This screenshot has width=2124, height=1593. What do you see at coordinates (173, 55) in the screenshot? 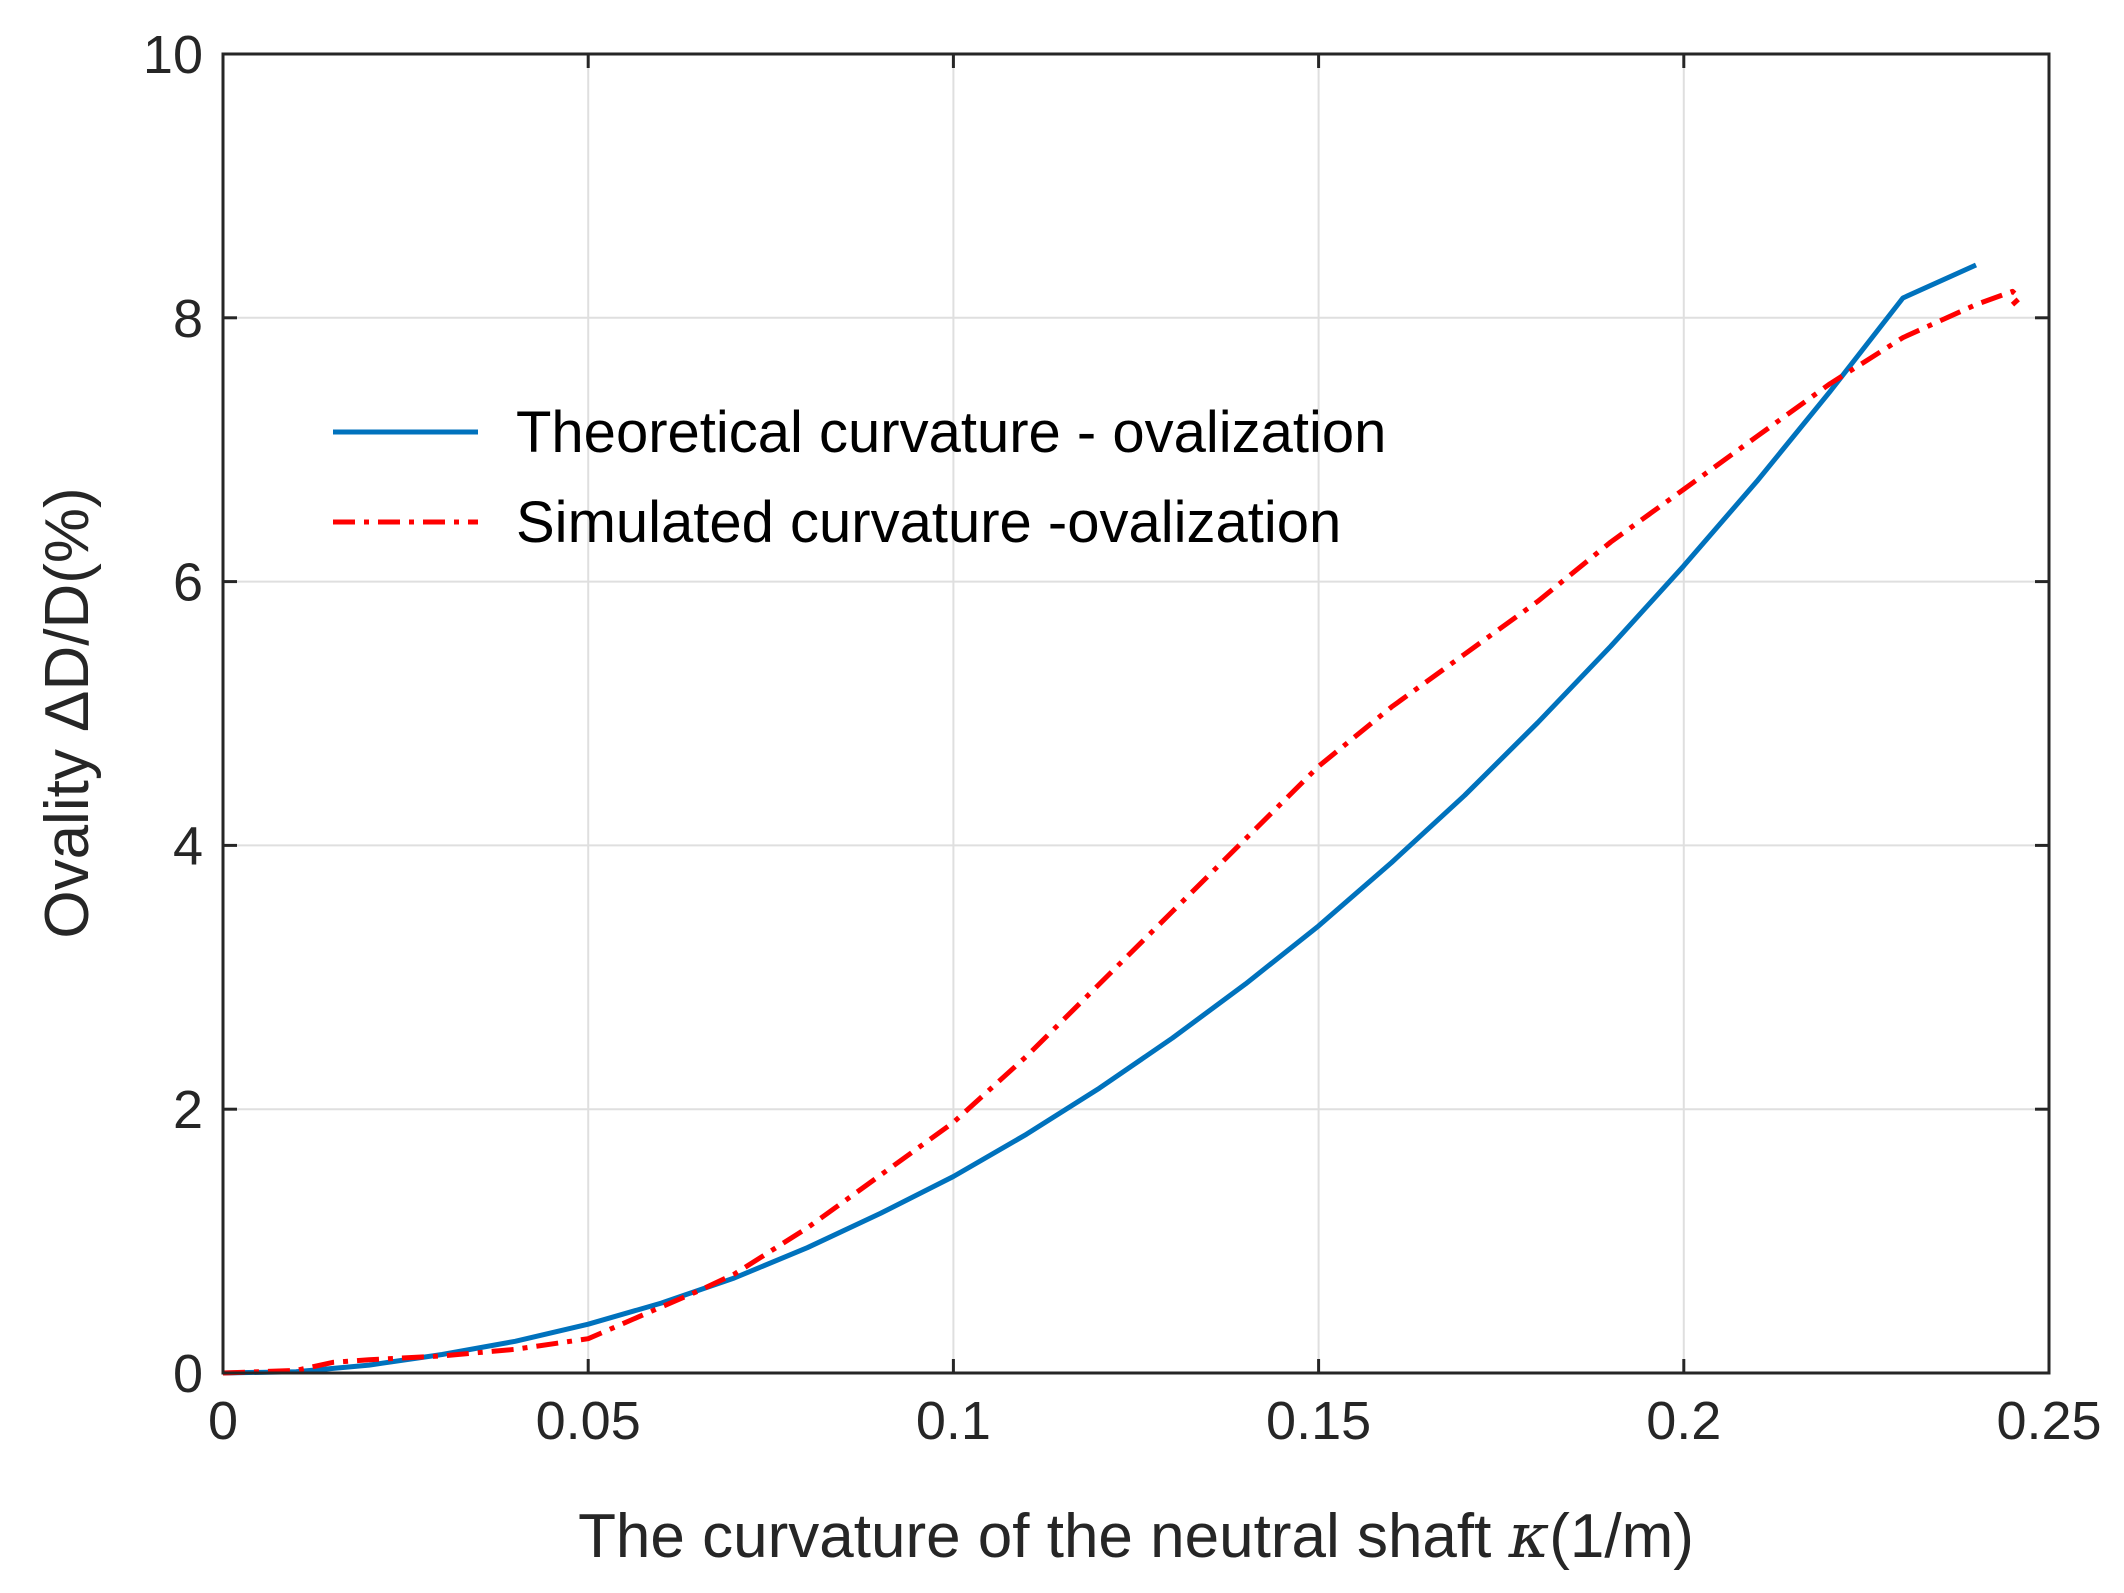
I see `y-tick-label: 10` at bounding box center [173, 55].